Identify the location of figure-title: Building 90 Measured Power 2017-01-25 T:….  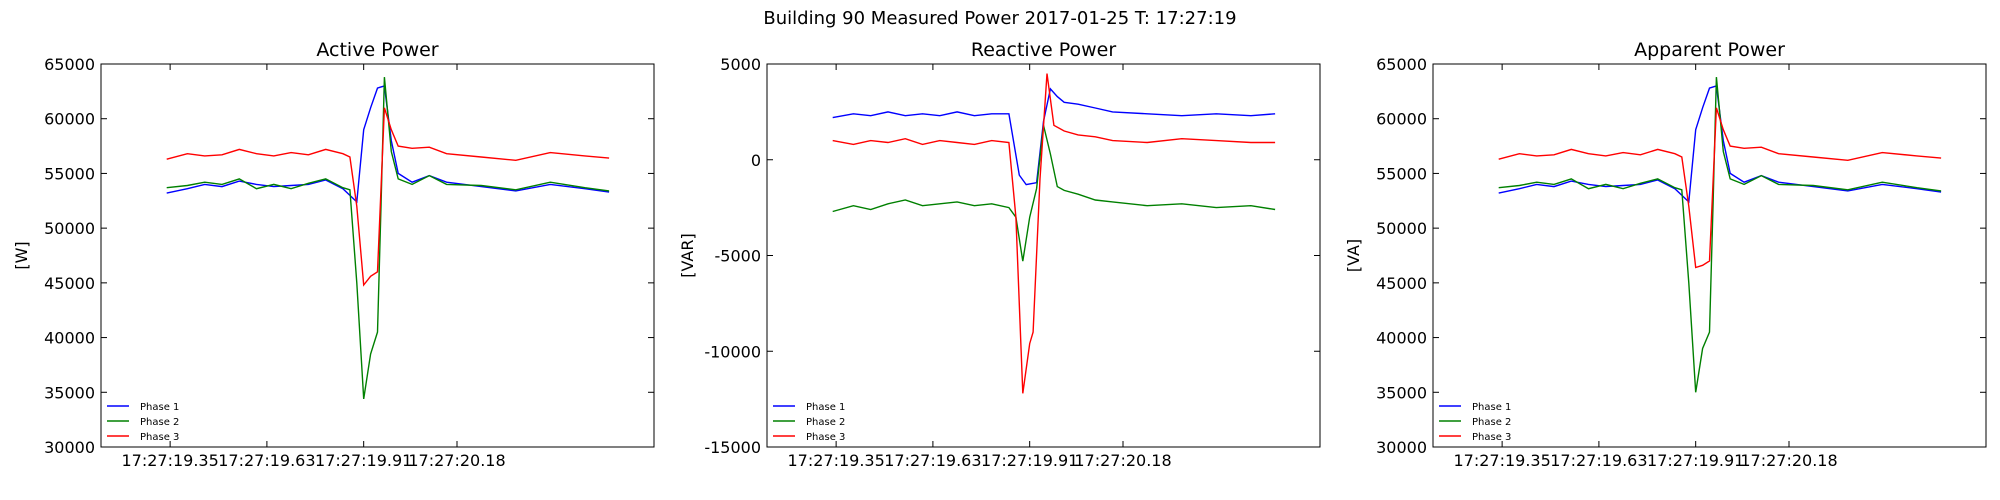
(1000, 18).